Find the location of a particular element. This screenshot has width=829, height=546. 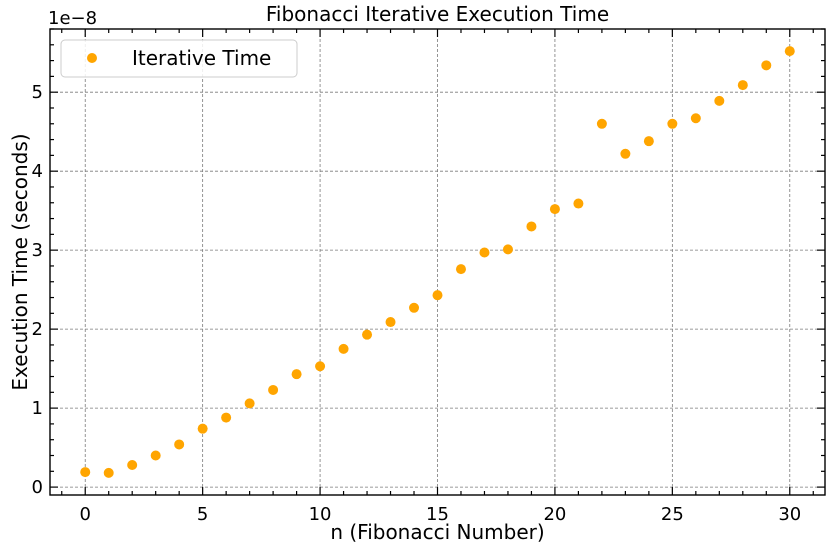

legend: Iterative Time is located at coordinates (179, 58).